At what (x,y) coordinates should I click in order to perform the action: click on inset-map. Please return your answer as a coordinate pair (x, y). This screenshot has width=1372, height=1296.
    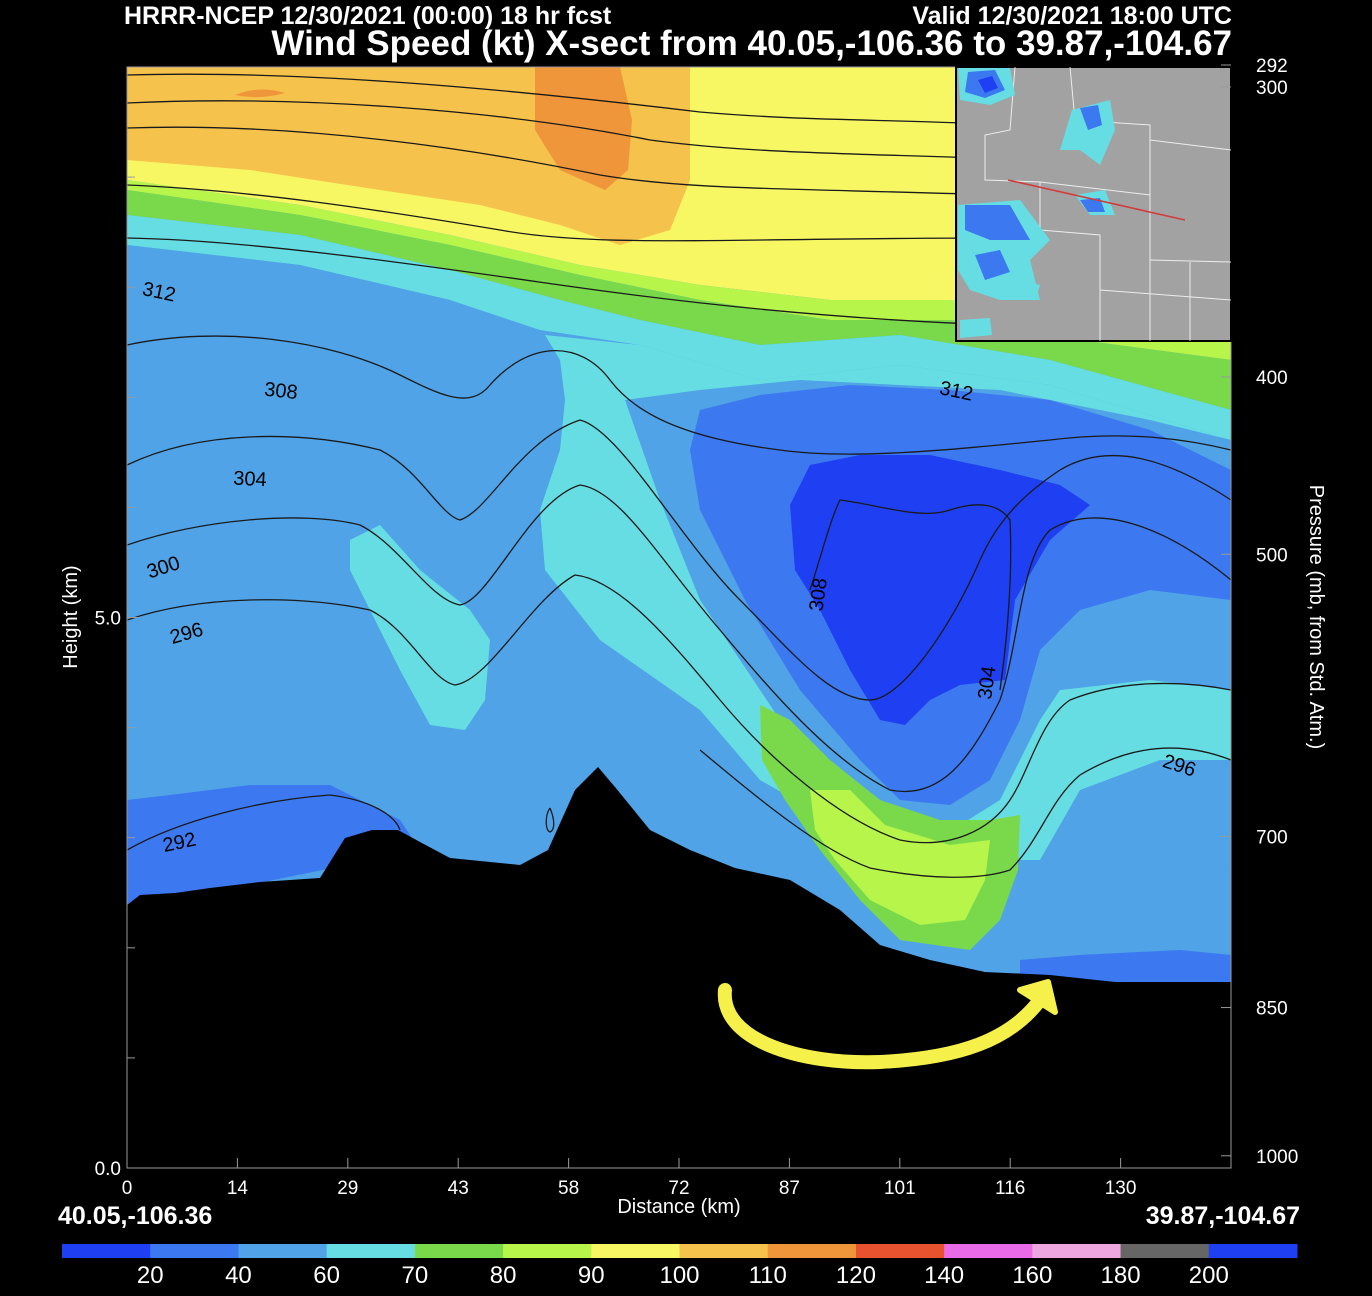
    Looking at the image, I should click on (1093, 204).